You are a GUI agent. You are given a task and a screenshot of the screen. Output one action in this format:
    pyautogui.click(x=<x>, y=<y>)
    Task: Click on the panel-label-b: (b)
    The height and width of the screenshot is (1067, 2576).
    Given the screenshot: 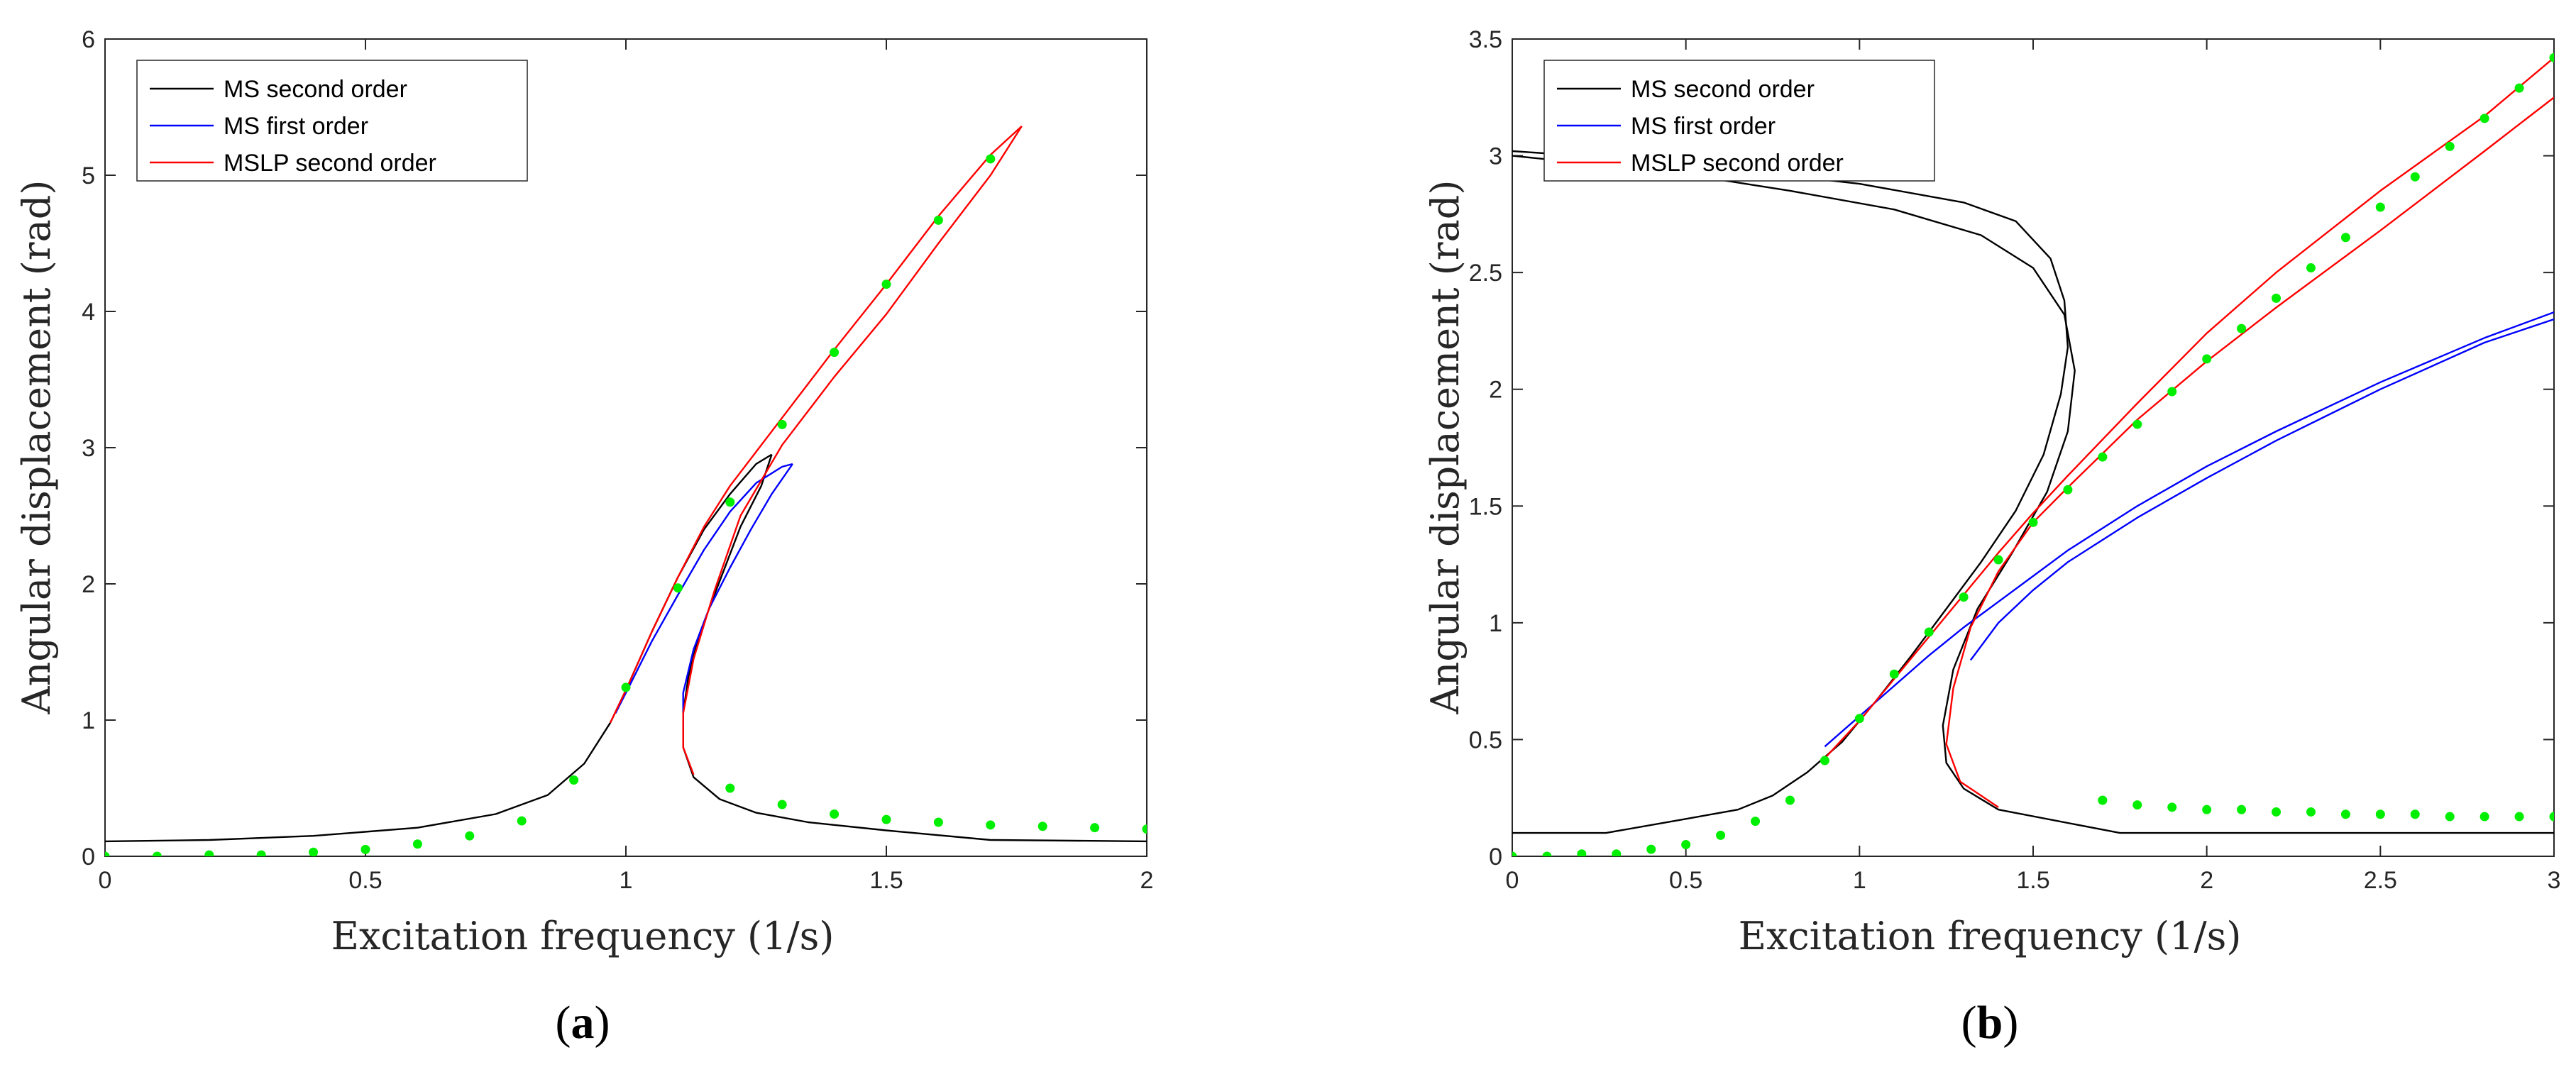 What is the action you would take?
    pyautogui.click(x=1990, y=1023)
    